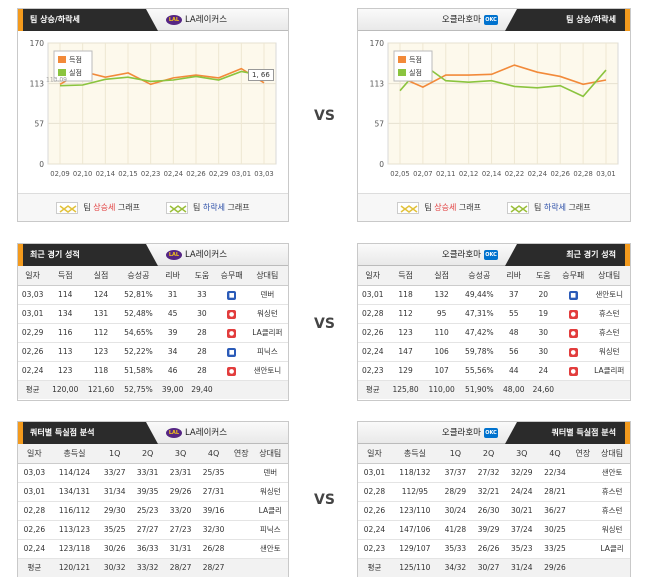 This screenshot has width=650, height=587. Describe the element at coordinates (270, 530) in the screenshot. I see `table-cell: 피닉스` at that location.